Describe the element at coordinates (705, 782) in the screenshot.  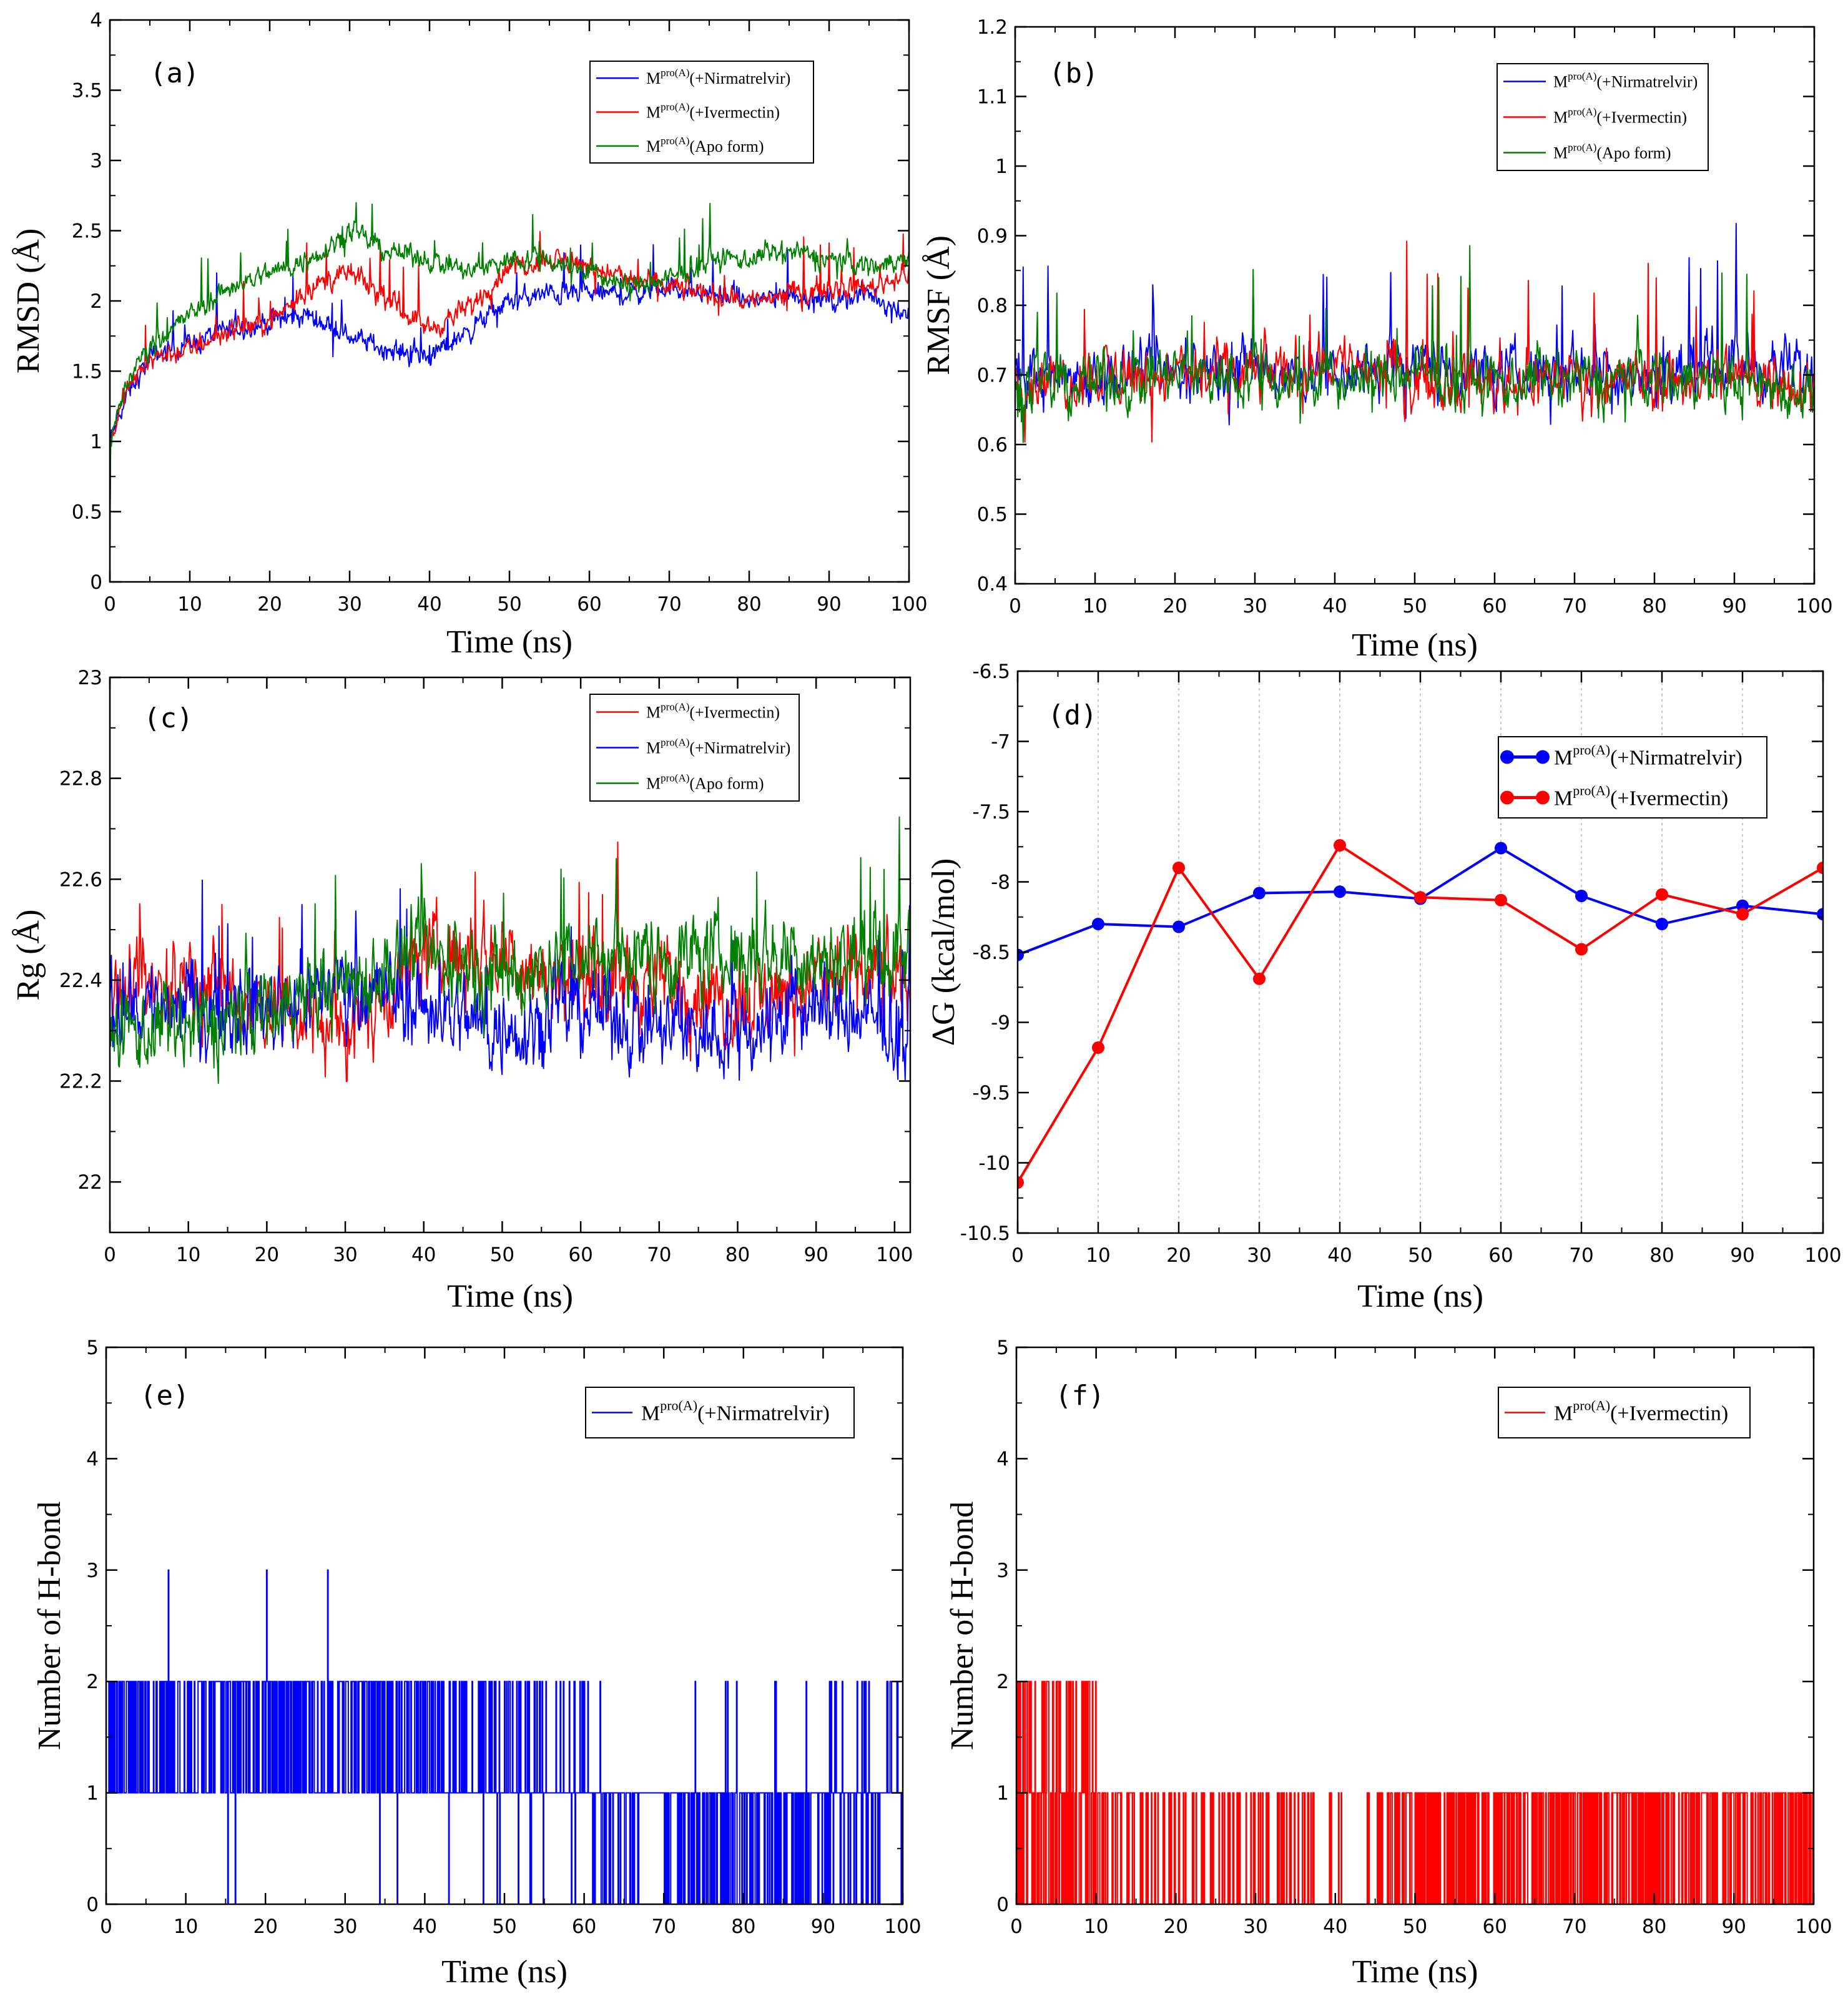
I see `legend-entry: Mpro(A)(Apo form)` at that location.